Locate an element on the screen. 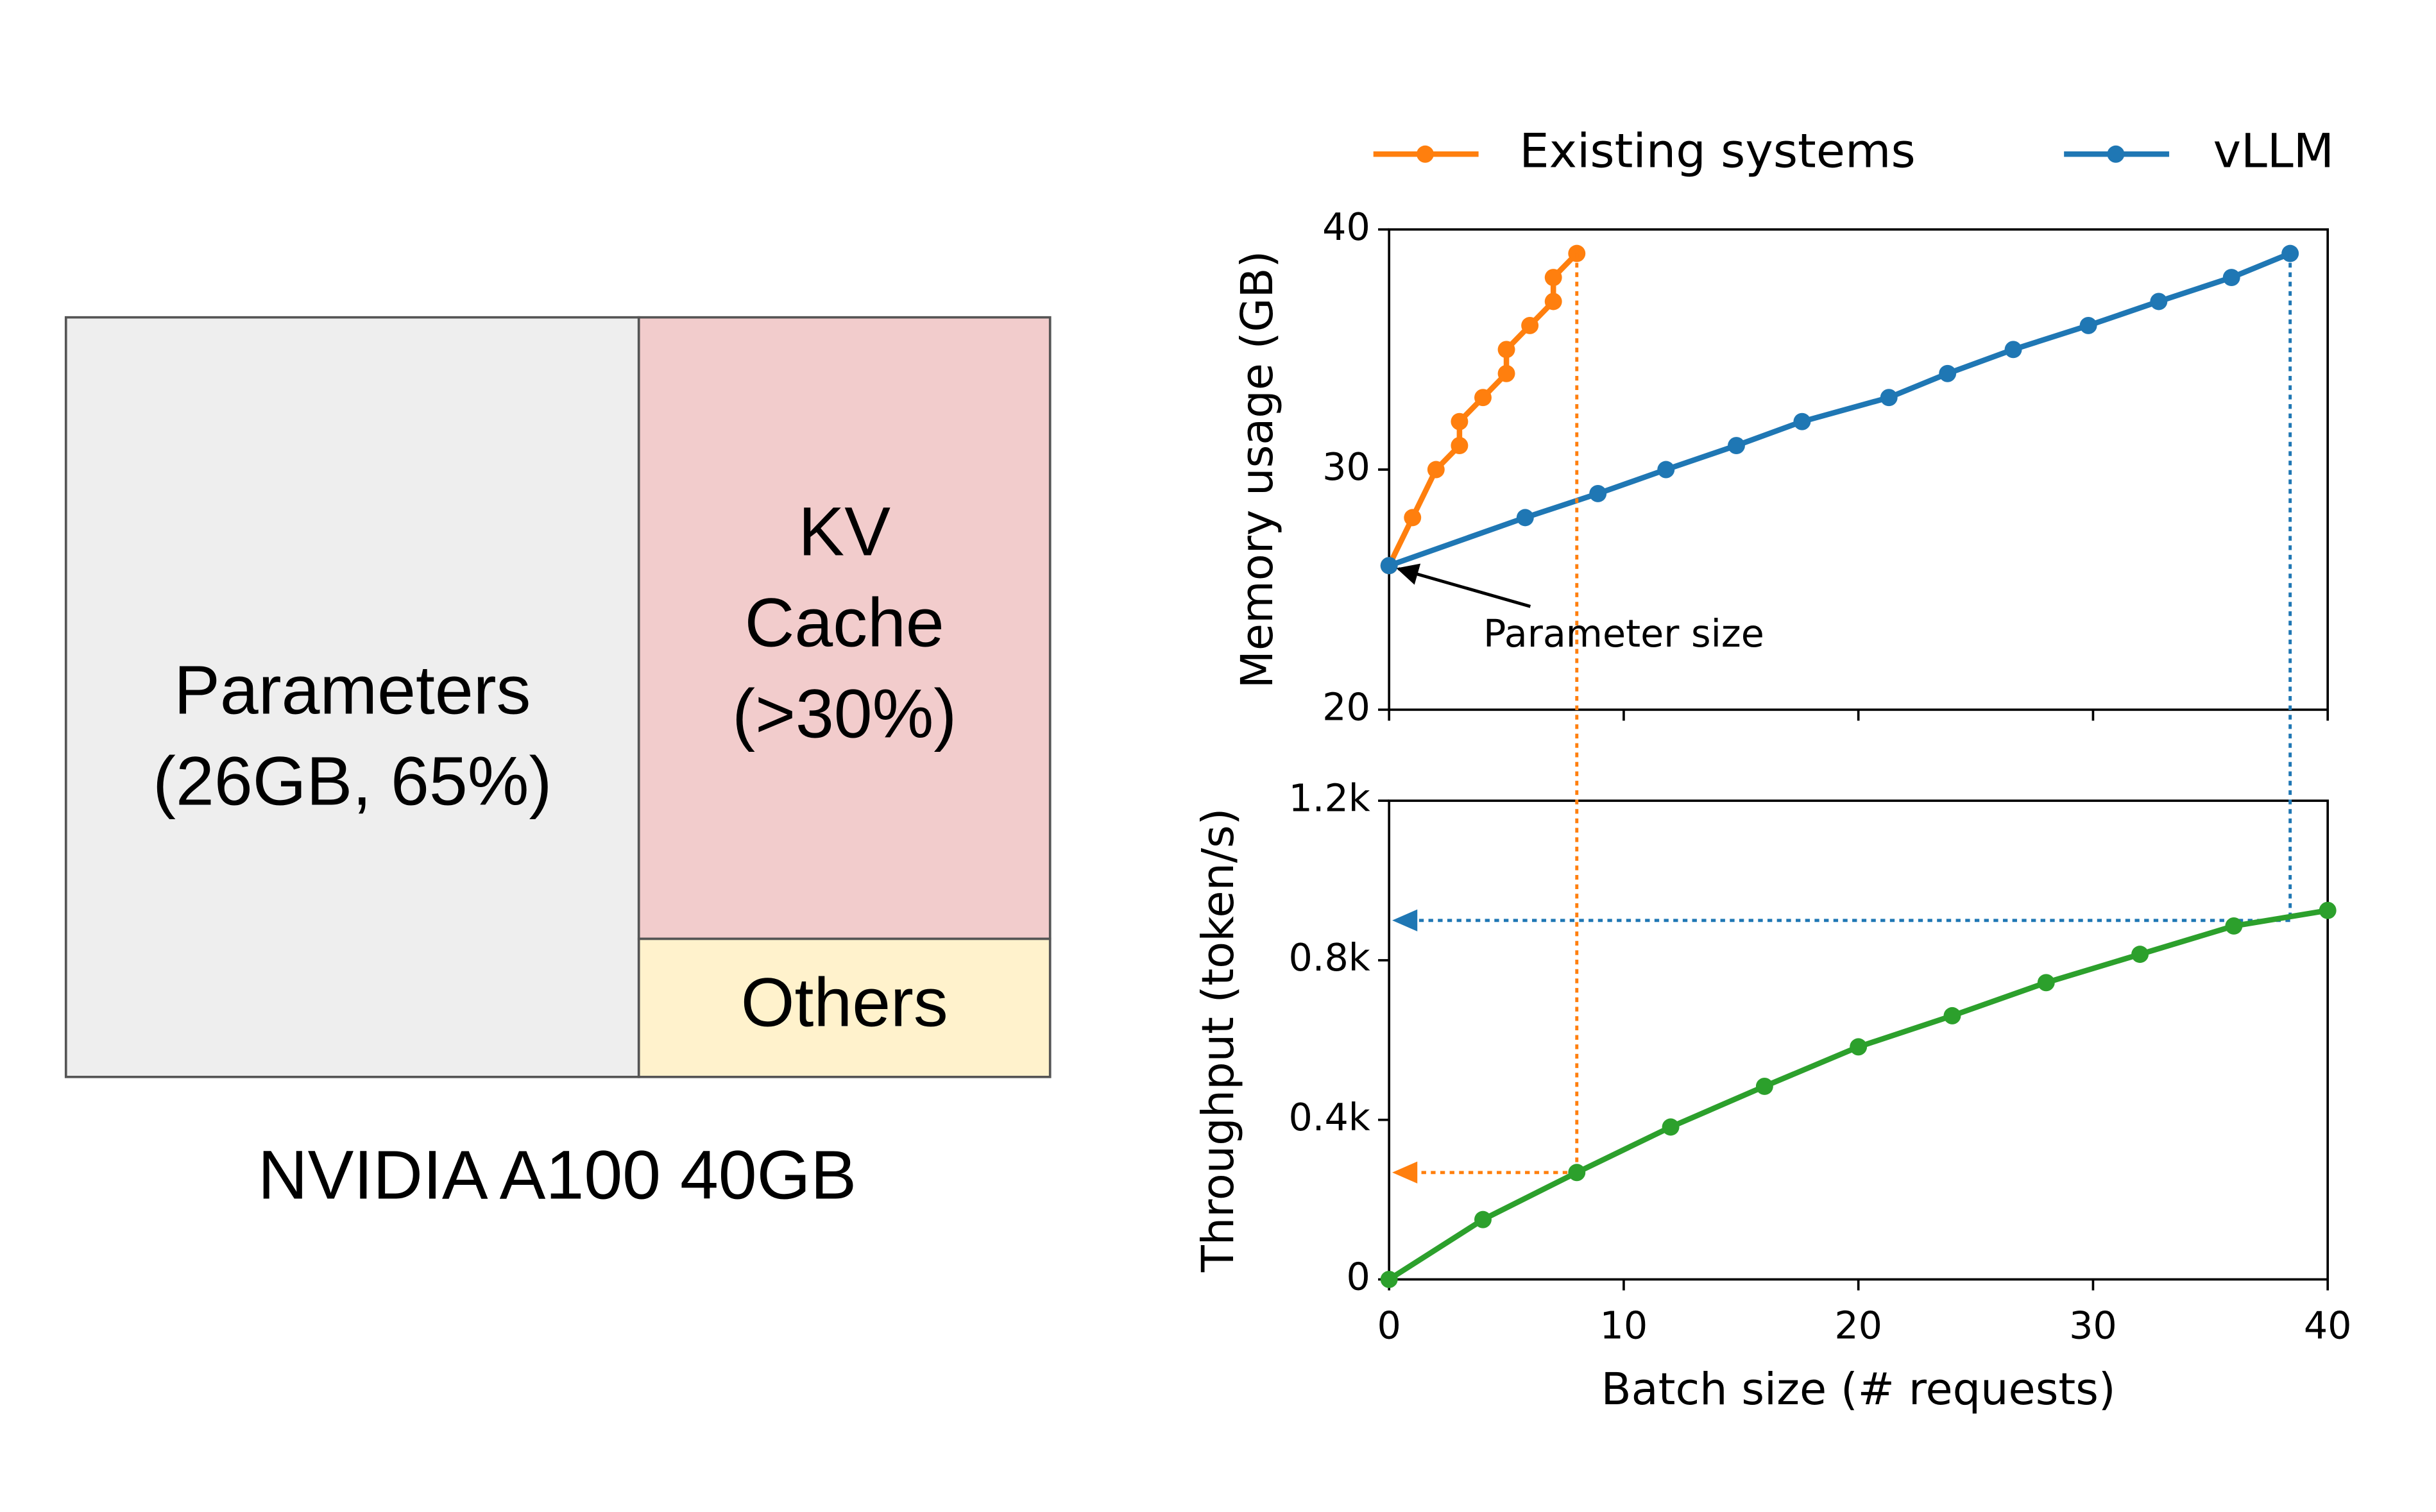  y-tick-label: 0 is located at coordinates (1358, 1277).